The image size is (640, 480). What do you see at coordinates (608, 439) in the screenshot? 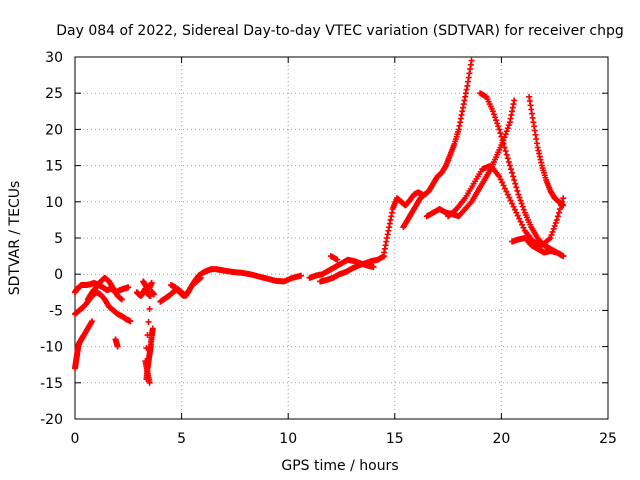
I see `x-tick-label: 25` at bounding box center [608, 439].